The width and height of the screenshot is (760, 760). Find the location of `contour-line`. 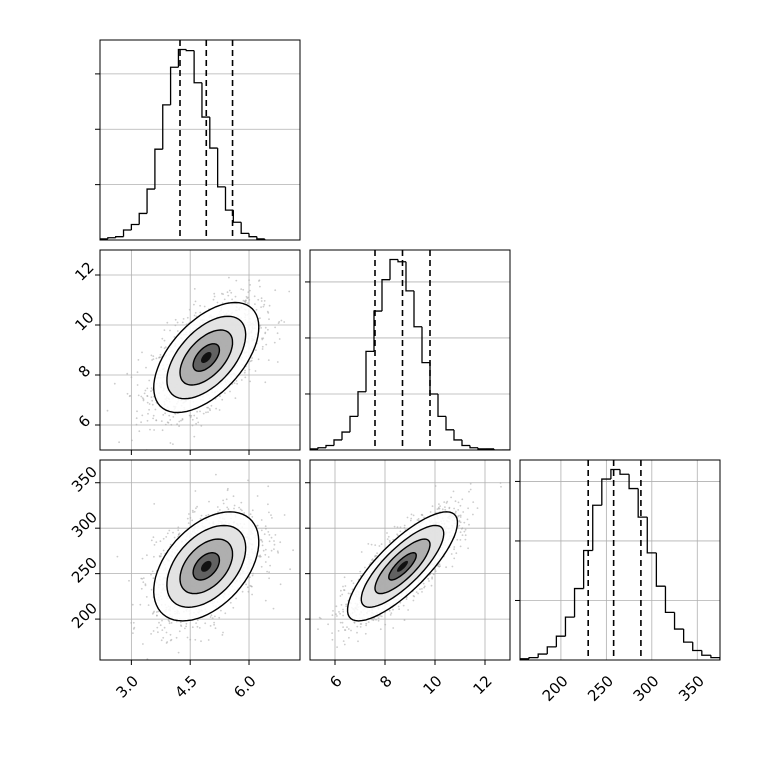

contour-line is located at coordinates (206, 357).